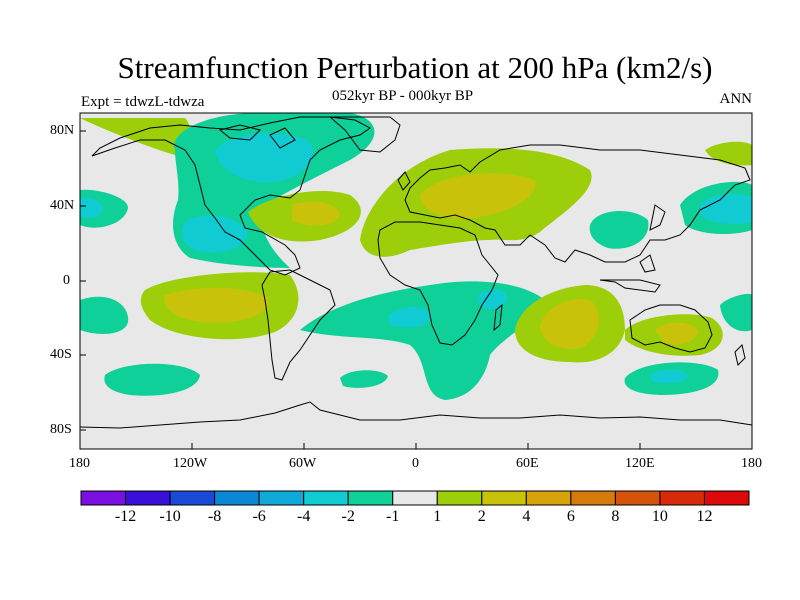 This screenshot has height=600, width=800. I want to click on contour-southern-indian-negative-core, so click(669, 376).